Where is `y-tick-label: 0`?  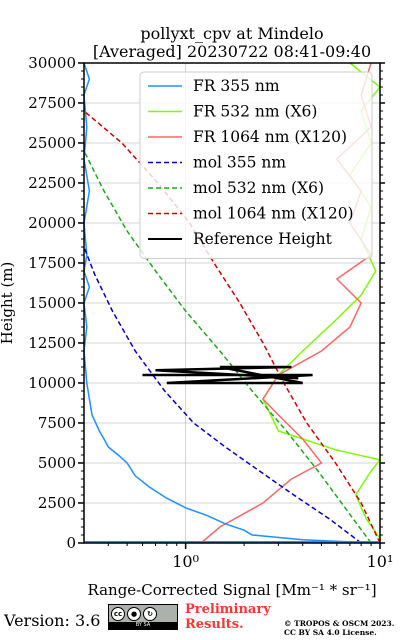
y-tick-label: 0 is located at coordinates (71, 543).